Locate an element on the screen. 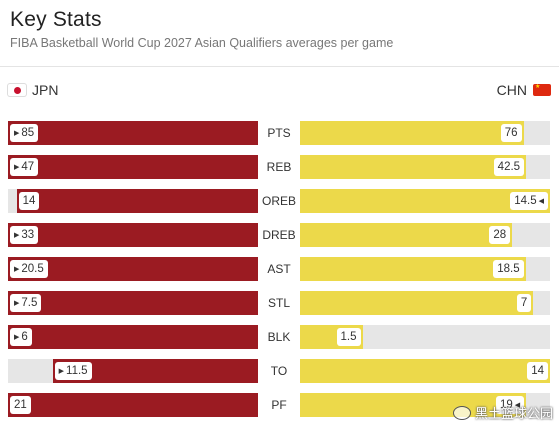 This screenshot has height=428, width=559. left-track: ▶ 6 is located at coordinates (133, 337).